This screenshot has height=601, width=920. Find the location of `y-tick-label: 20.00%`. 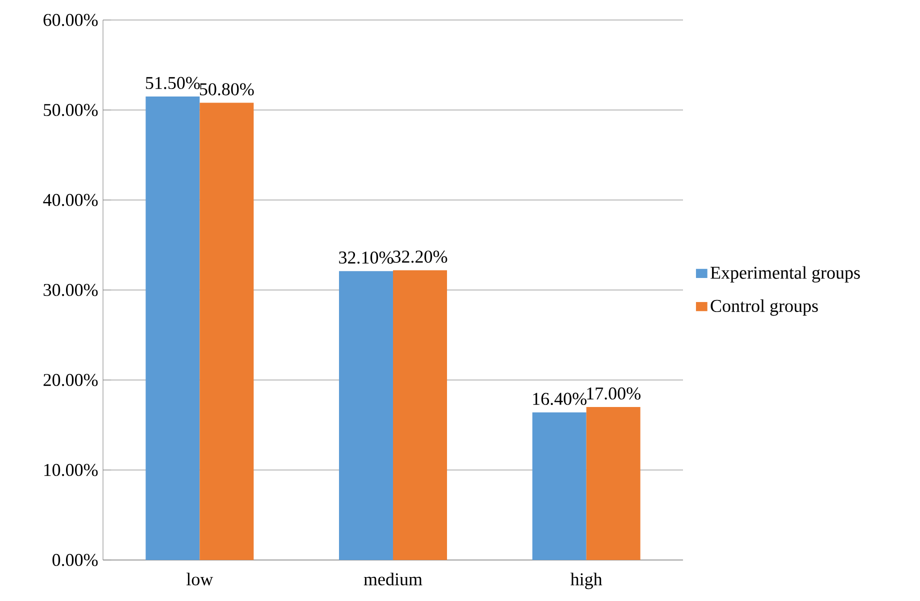

y-tick-label: 20.00% is located at coordinates (71, 380).